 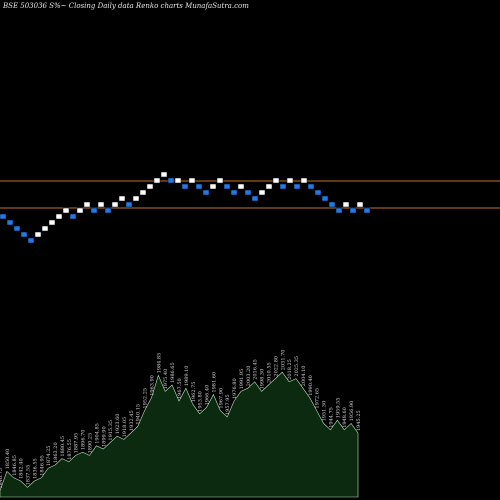 What do you see at coordinates (166, 379) in the screenshot?
I see `volume-label: 1975.40` at bounding box center [166, 379].